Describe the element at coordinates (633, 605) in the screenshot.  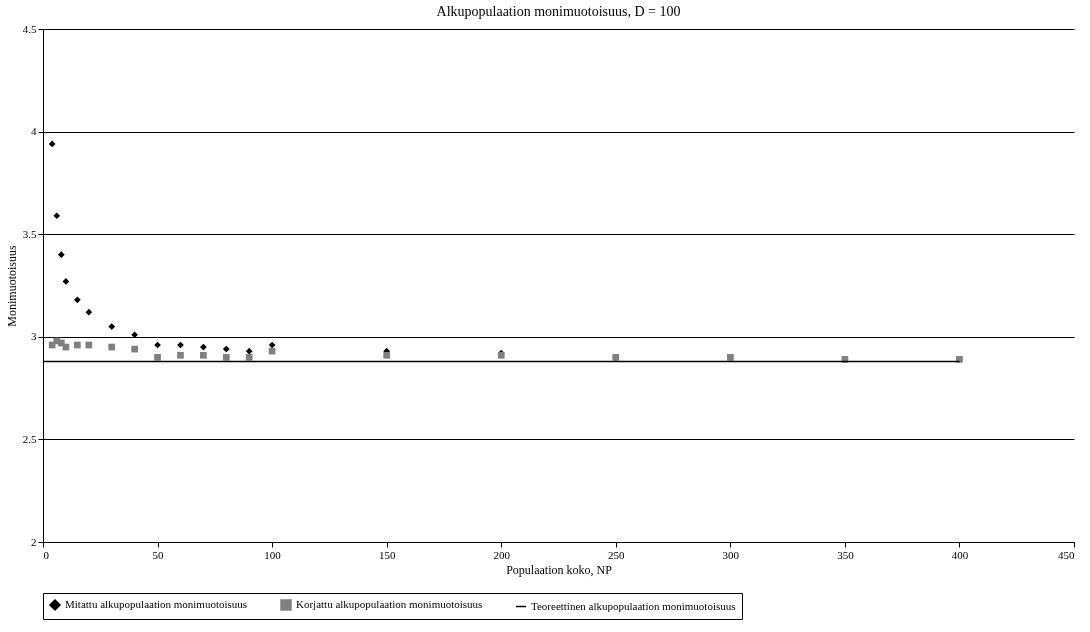
I see `legend-label: Teoreettinen alkupopulaation monimuotoisuus` at that location.